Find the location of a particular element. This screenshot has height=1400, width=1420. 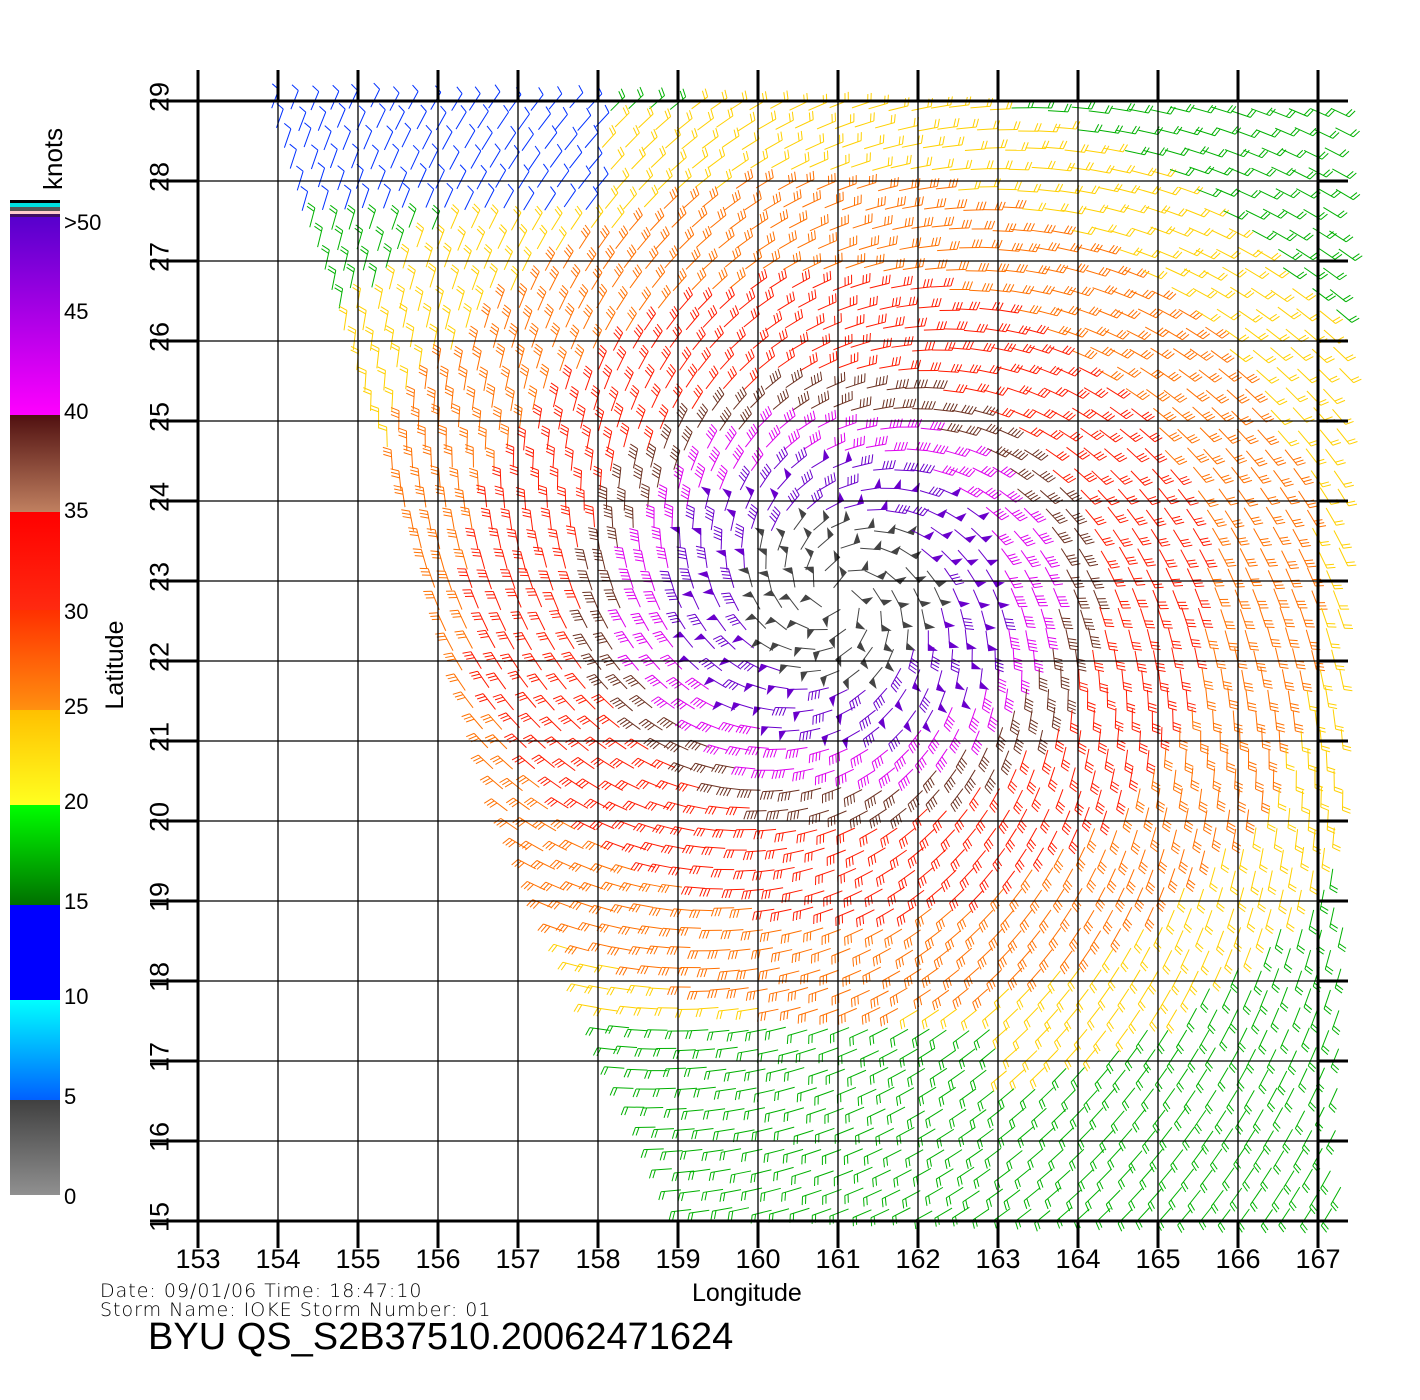

date-time: Date: 09/01/06 Time: 18:47:10 is located at coordinates (261, 1291).